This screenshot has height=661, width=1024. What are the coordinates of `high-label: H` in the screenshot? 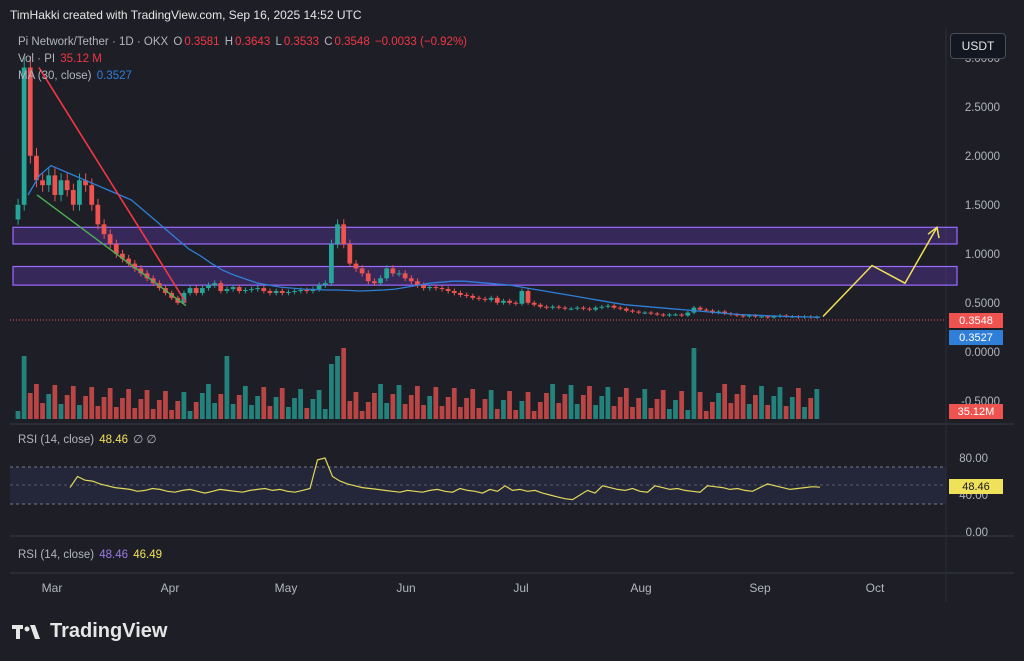 It's located at (229, 42).